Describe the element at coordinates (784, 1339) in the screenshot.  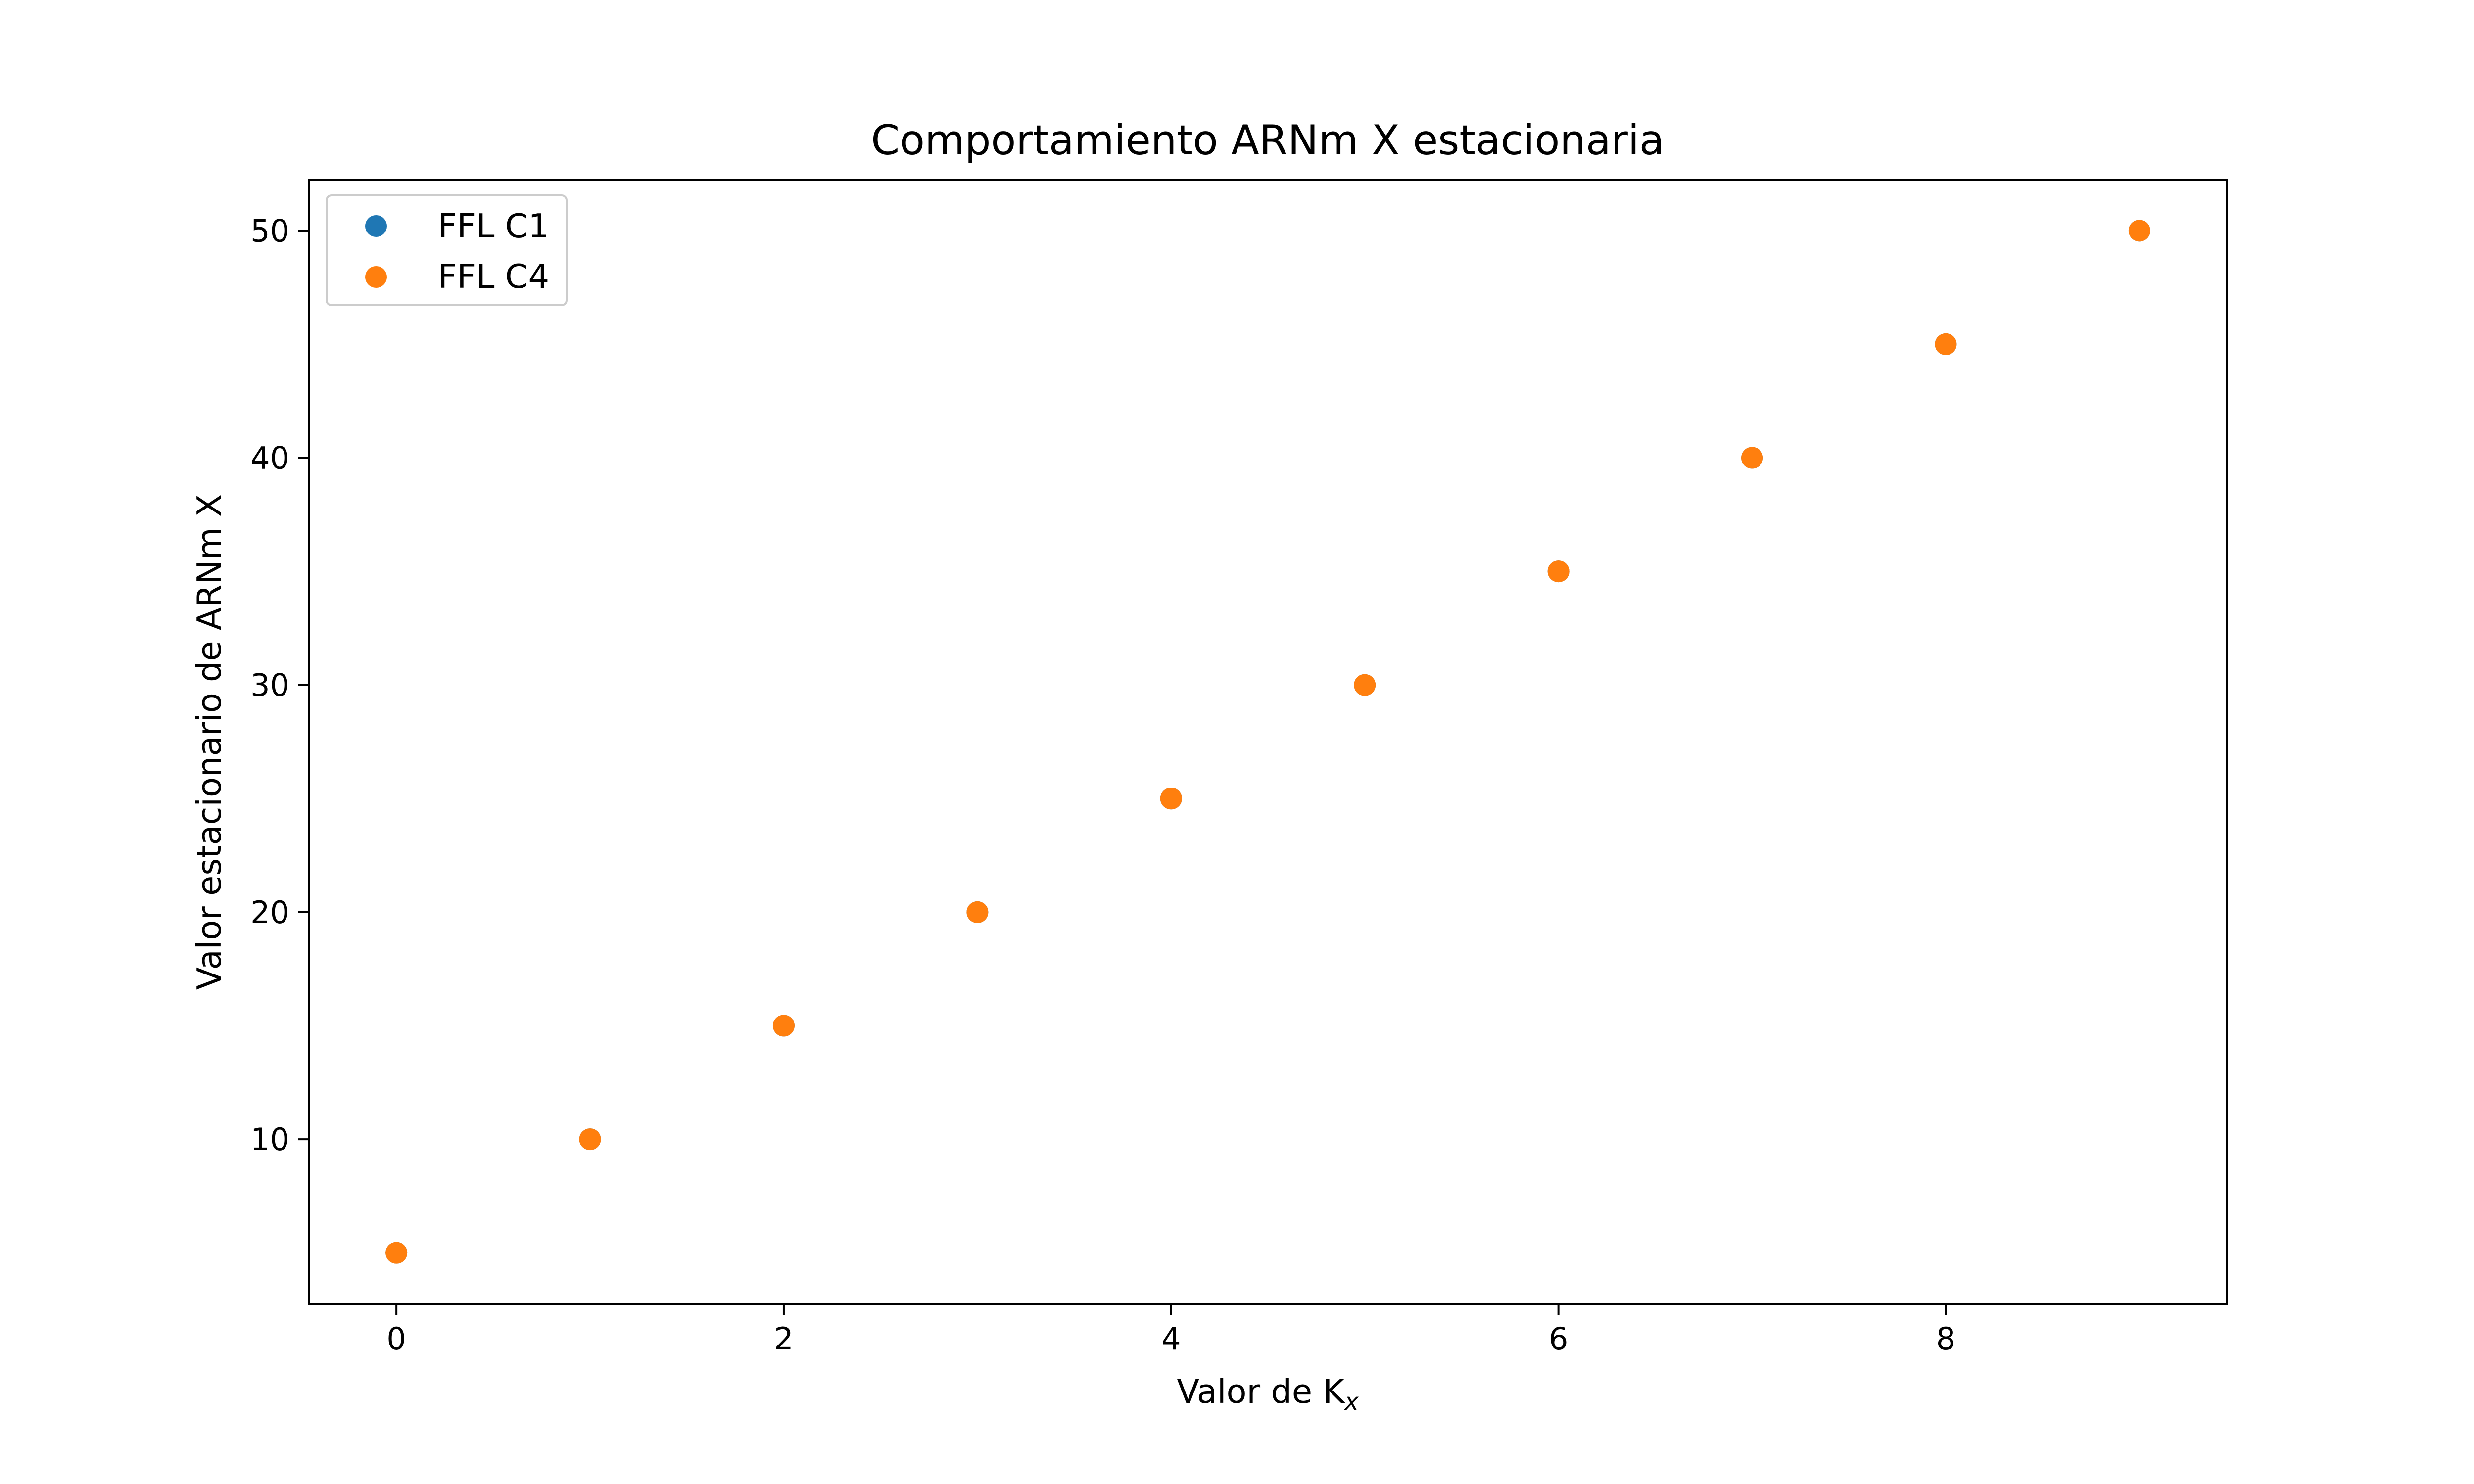
I see `x-tick-label: 2` at that location.